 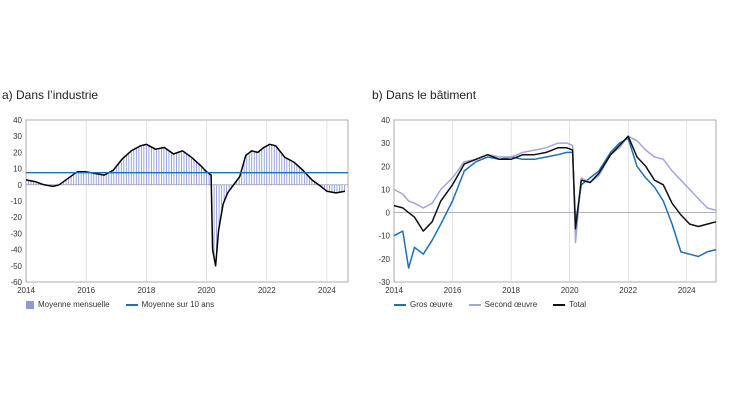 What do you see at coordinates (30, 304) in the screenshot?
I see `legend-swatch-monthly` at bounding box center [30, 304].